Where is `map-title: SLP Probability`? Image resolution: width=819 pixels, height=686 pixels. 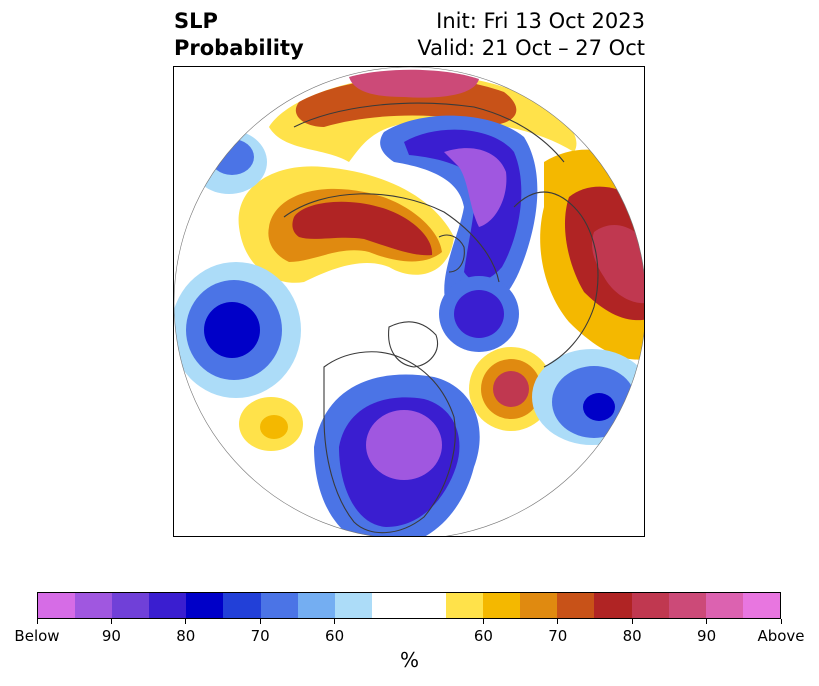
map-title: SLP Probability is located at coordinates (239, 35).